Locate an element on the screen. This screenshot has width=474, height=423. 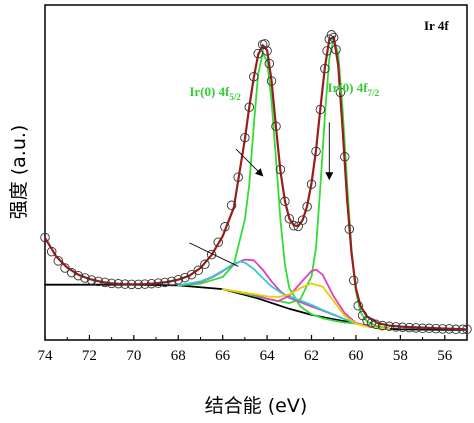
corner-label: Ir 4f is located at coordinates (436, 25).